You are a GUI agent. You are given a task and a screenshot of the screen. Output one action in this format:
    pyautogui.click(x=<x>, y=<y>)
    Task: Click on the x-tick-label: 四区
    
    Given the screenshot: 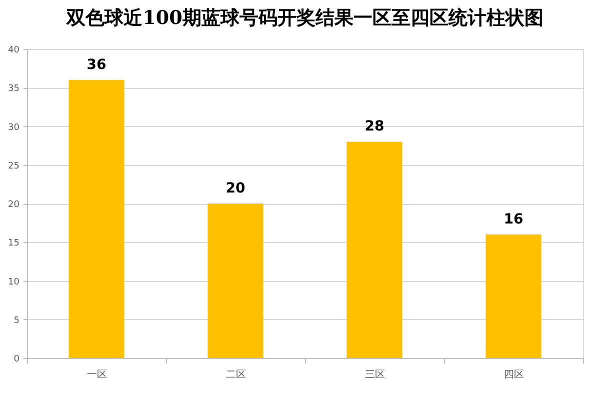 What is the action you would take?
    pyautogui.click(x=514, y=375)
    